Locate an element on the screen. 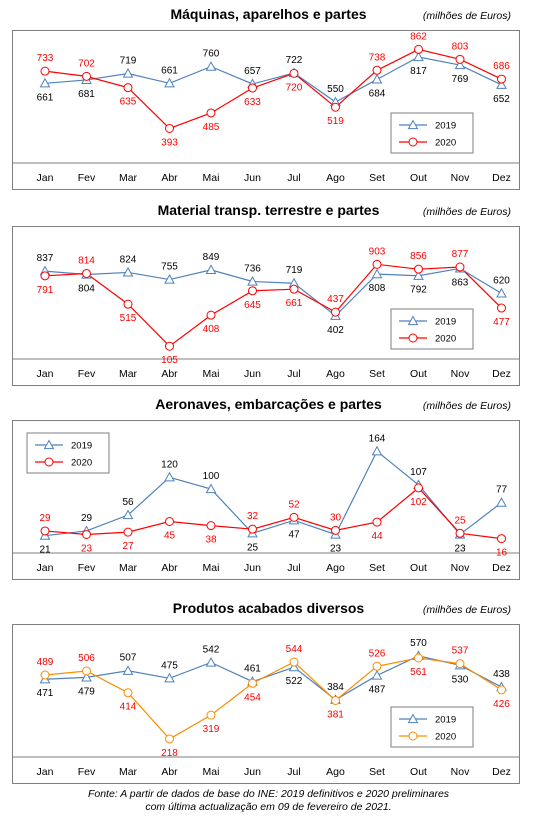  data-label-2020: 319 is located at coordinates (211, 729).